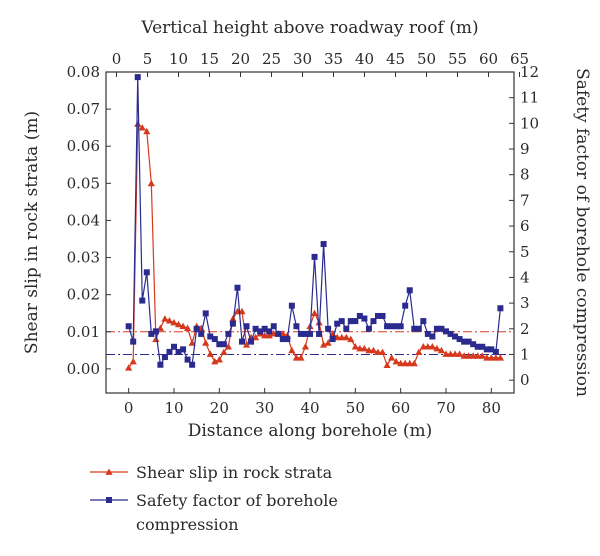 The width and height of the screenshot is (600, 556). Describe the element at coordinates (426, 59) in the screenshot. I see `x2-tick-label: 50` at that location.